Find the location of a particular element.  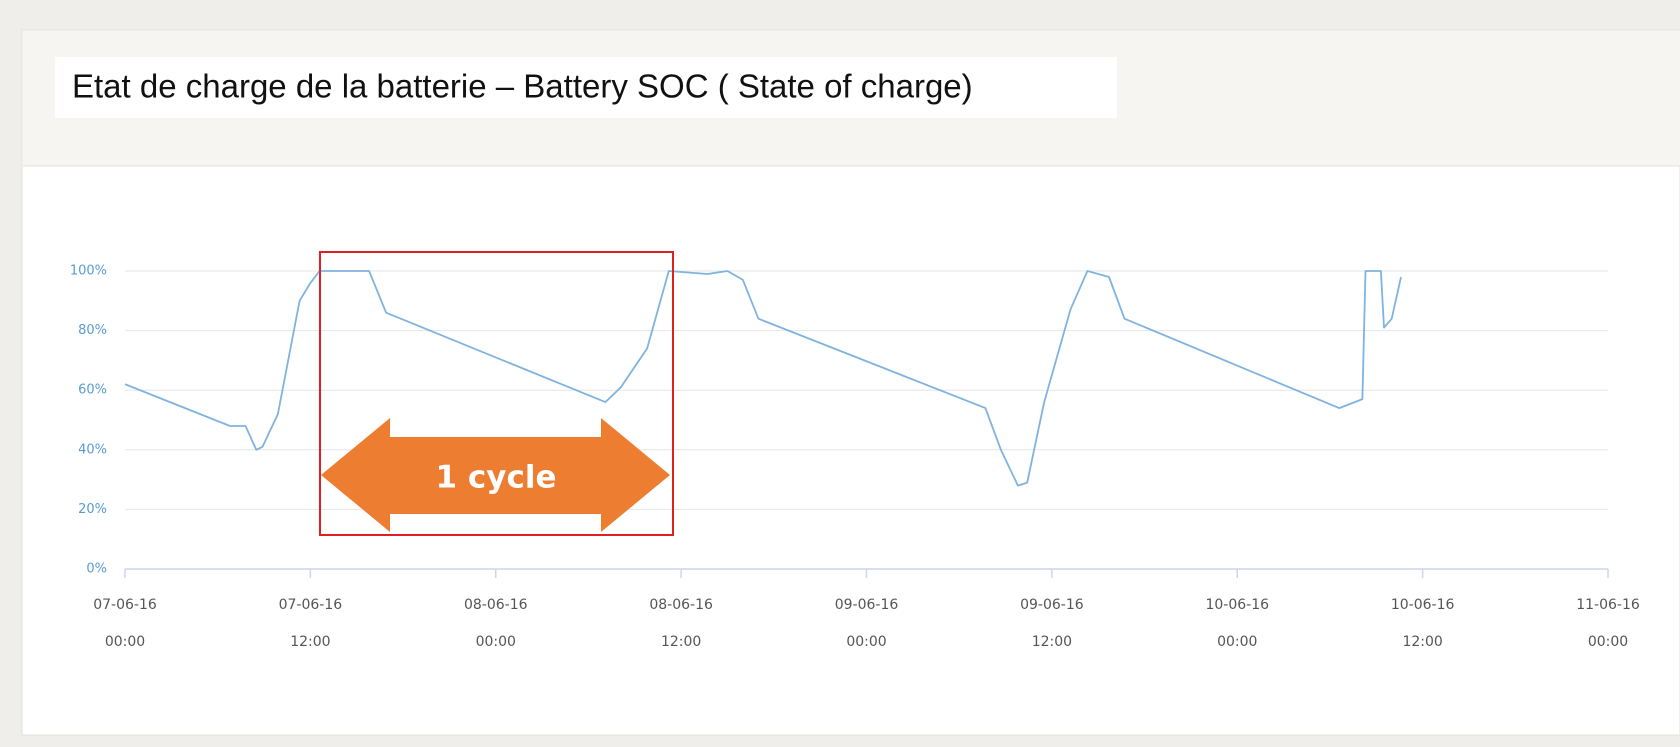

title-box is located at coordinates (586, 87).